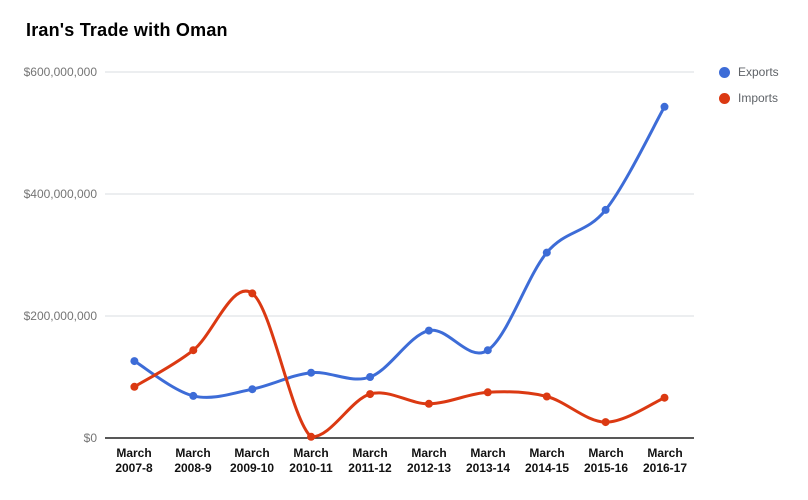  Describe the element at coordinates (252, 460) in the screenshot. I see `x-axis-tick-label: March 2009-10` at that location.